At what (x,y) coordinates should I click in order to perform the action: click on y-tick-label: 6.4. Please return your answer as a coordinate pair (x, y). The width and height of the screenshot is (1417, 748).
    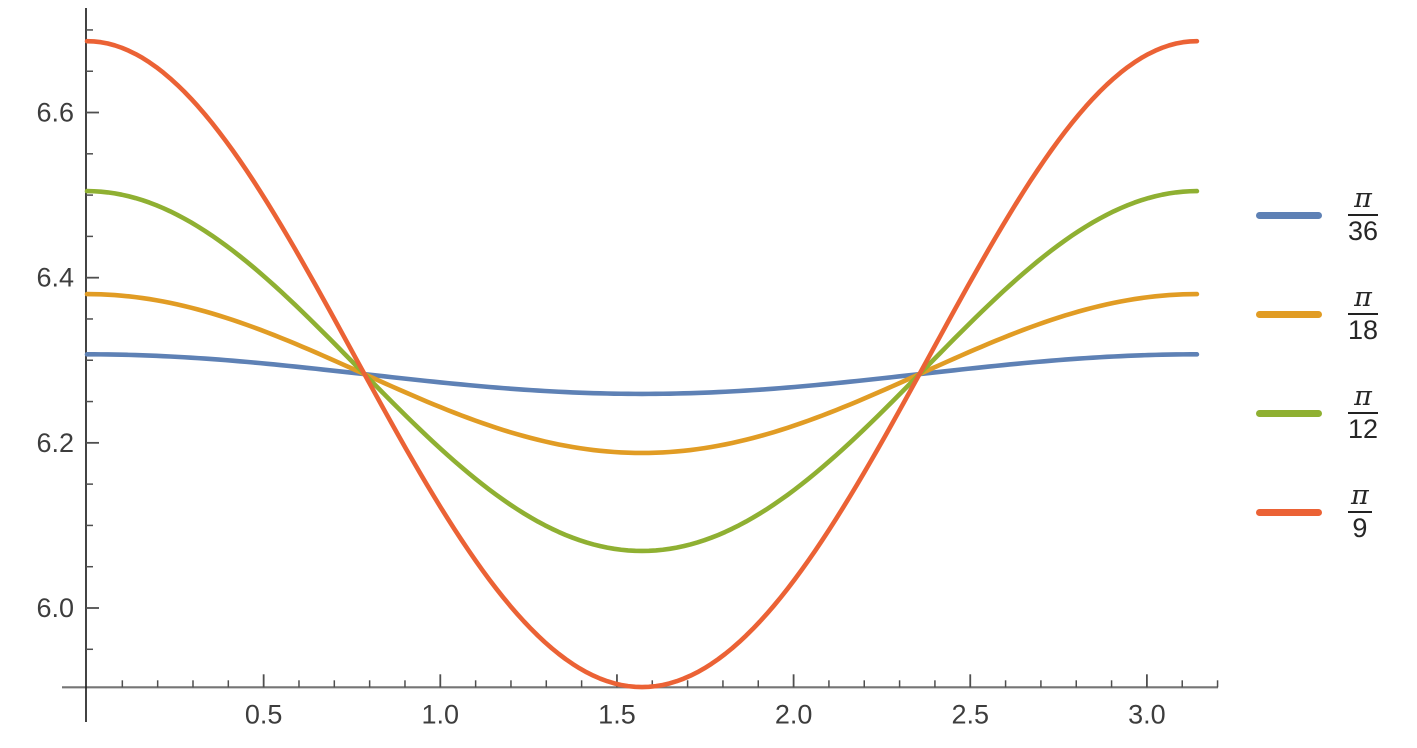
    Looking at the image, I should click on (55, 278).